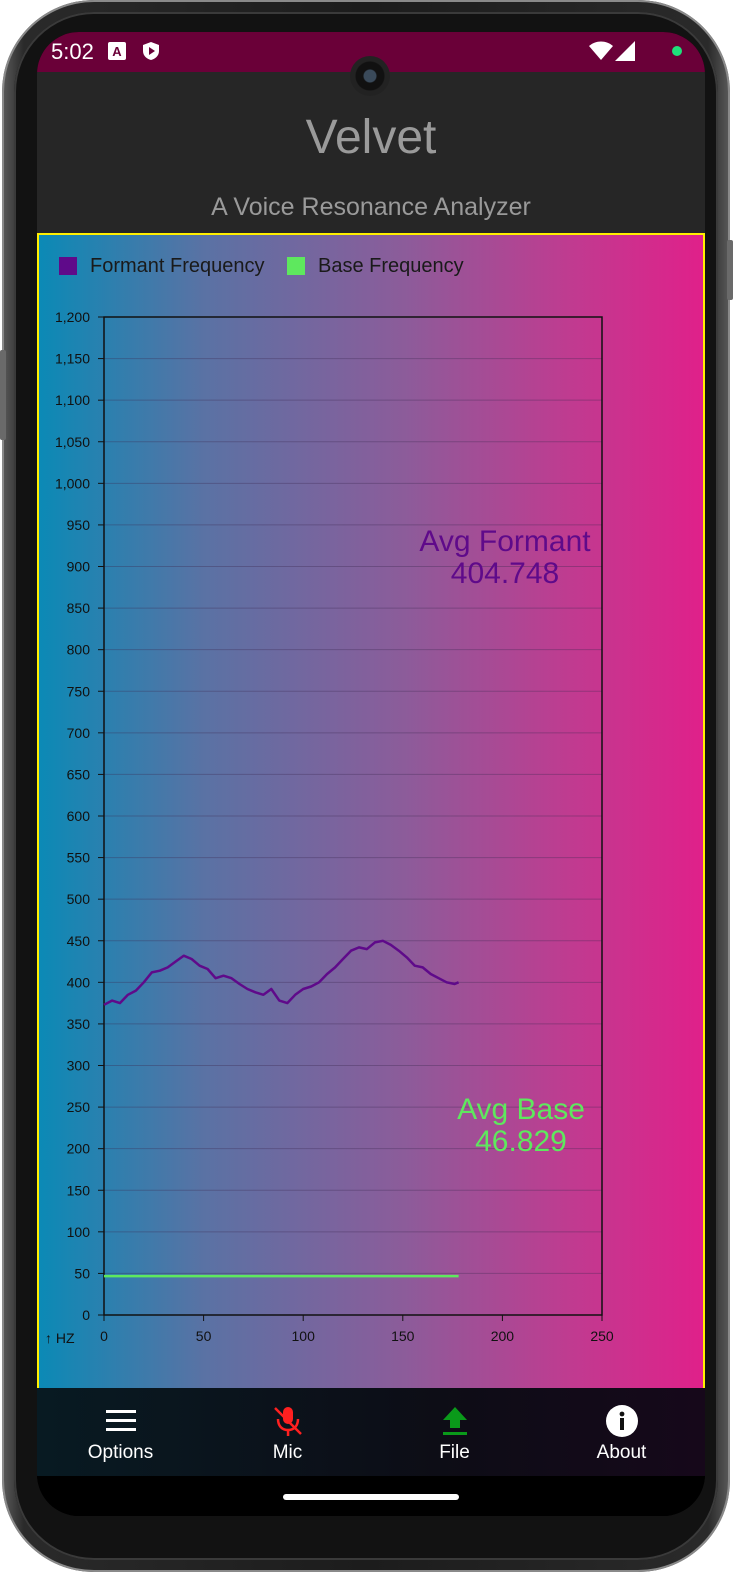  Describe the element at coordinates (79, 1107) in the screenshot. I see `y-tick-label: 250` at that location.